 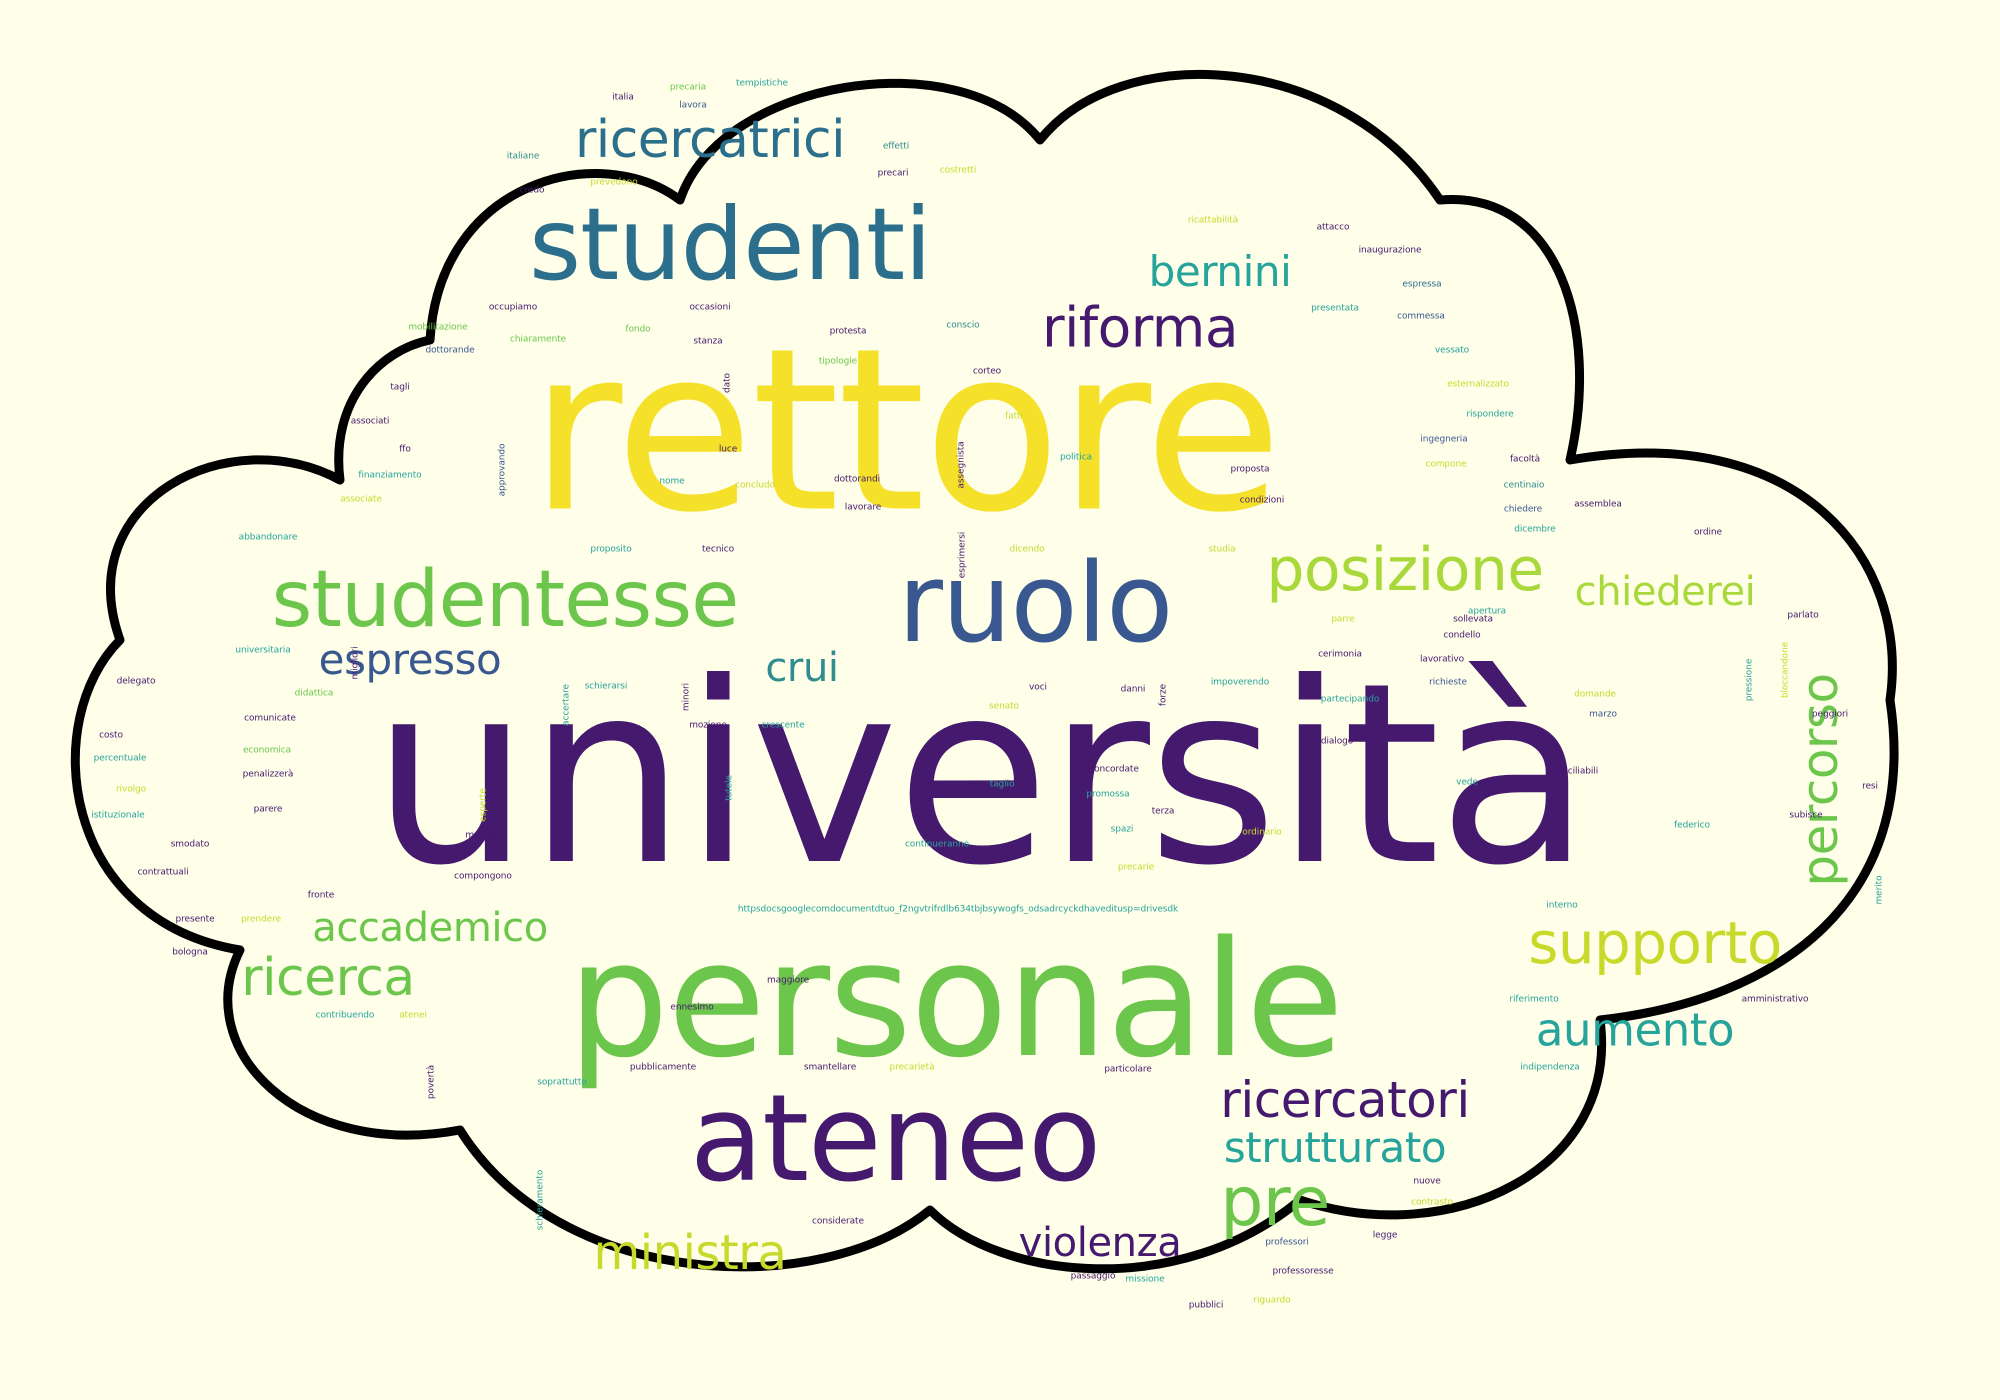 What do you see at coordinates (1708, 532) in the screenshot?
I see `word-ordine: ordine` at bounding box center [1708, 532].